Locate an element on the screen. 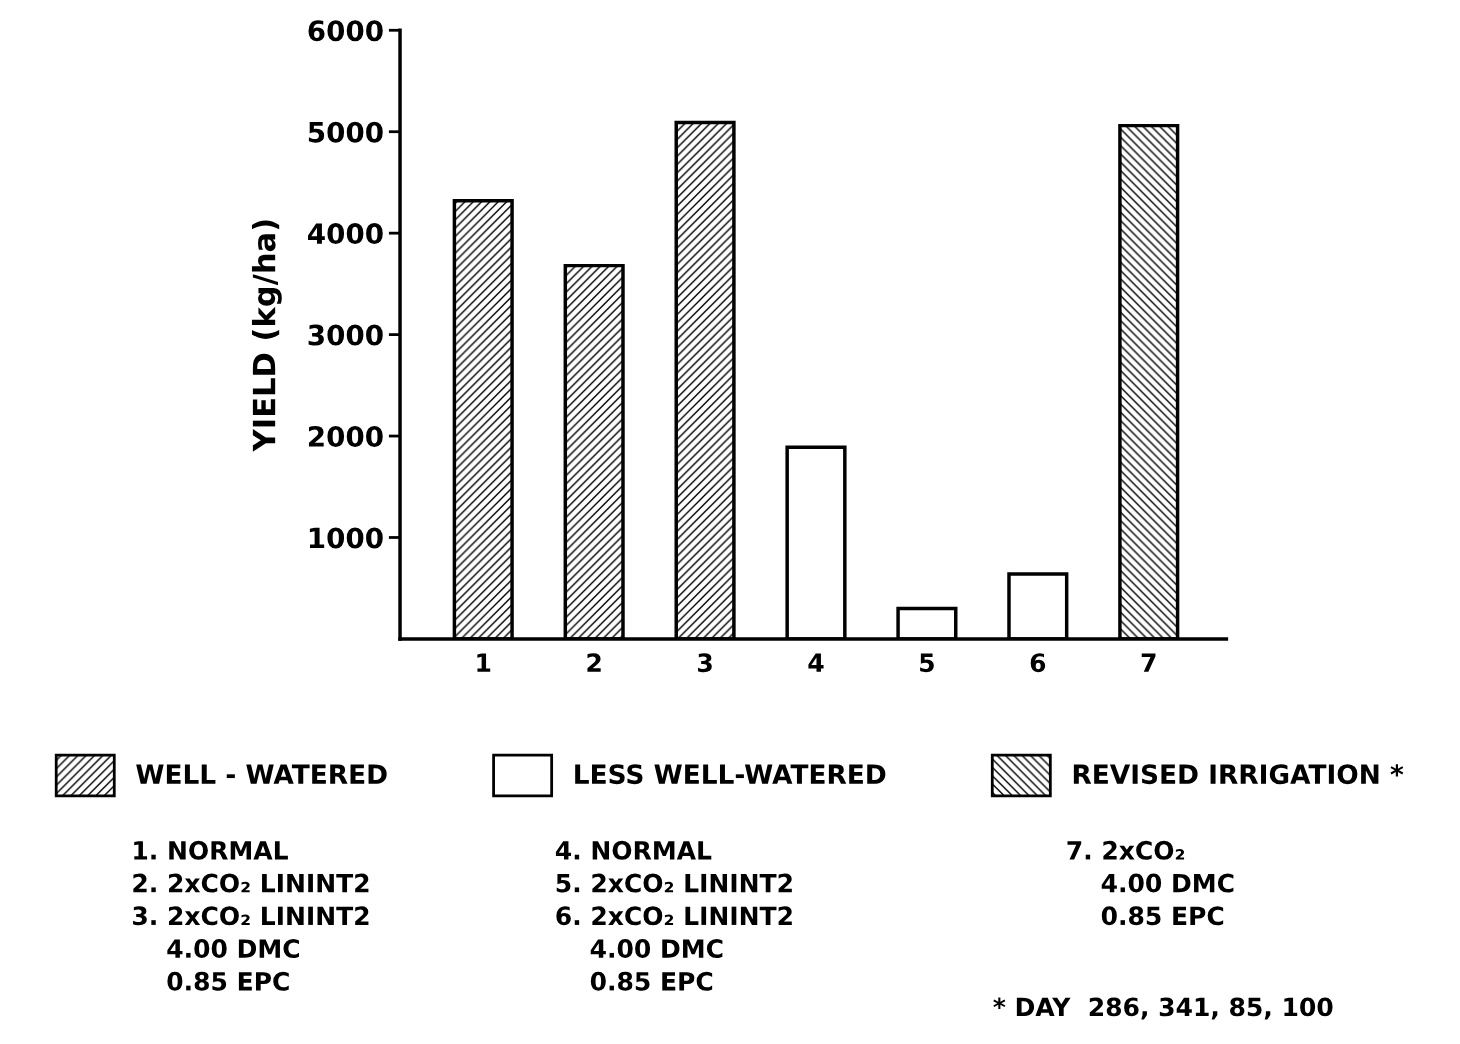 This screenshot has height=1044, width=1460. y-tick-label: 6000 is located at coordinates (345, 31).